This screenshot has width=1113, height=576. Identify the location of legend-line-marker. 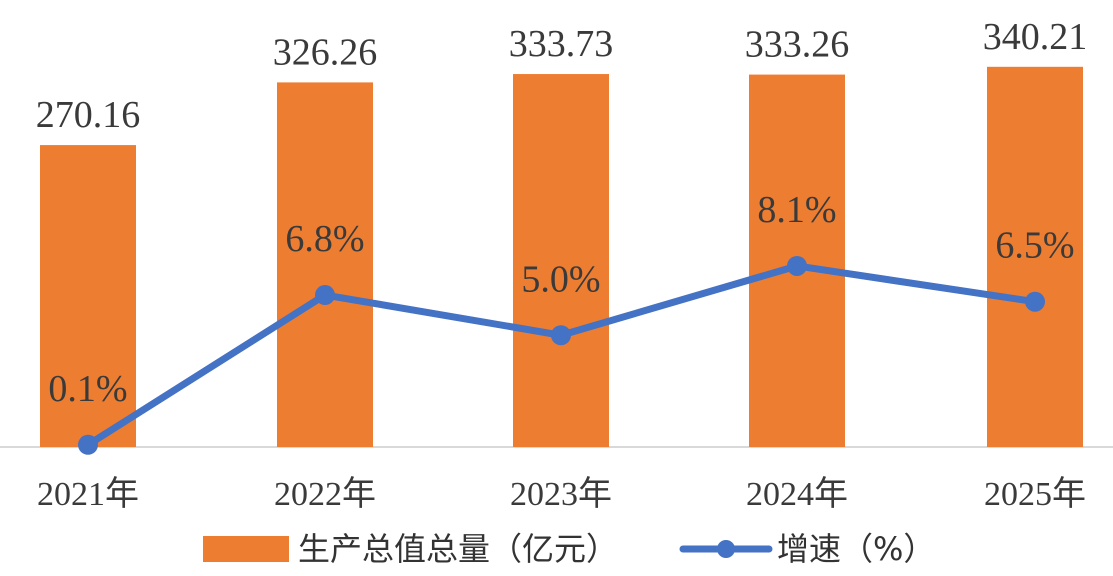
(726, 549).